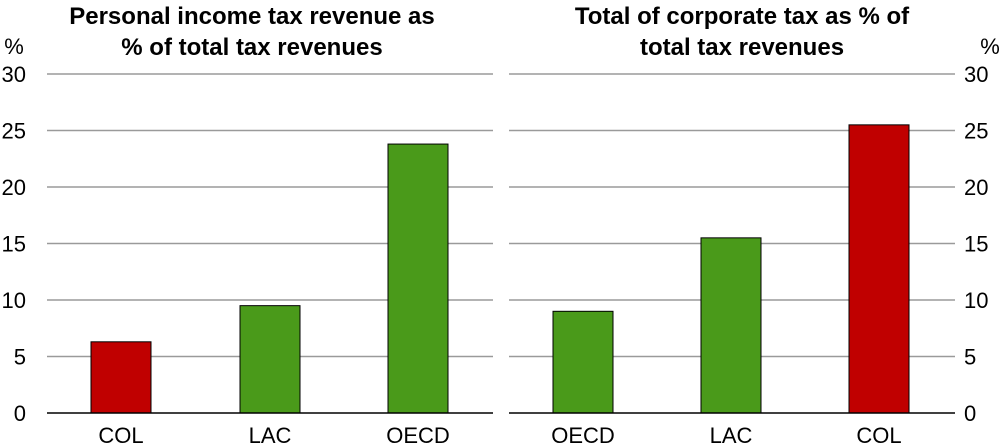  What do you see at coordinates (252, 16) in the screenshot?
I see `chart-title-line-1: Personal income tax revenue as` at bounding box center [252, 16].